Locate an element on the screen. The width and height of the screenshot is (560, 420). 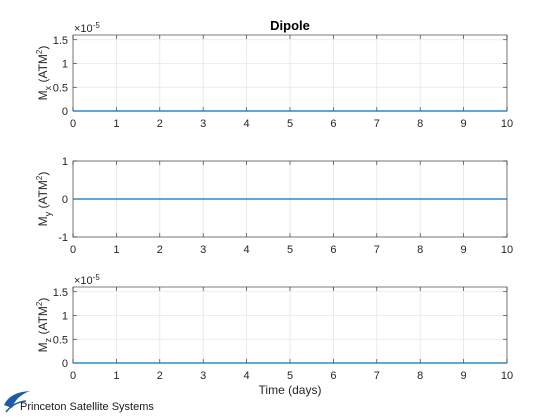
y-axis-label-part: z is located at coordinates (48, 339).